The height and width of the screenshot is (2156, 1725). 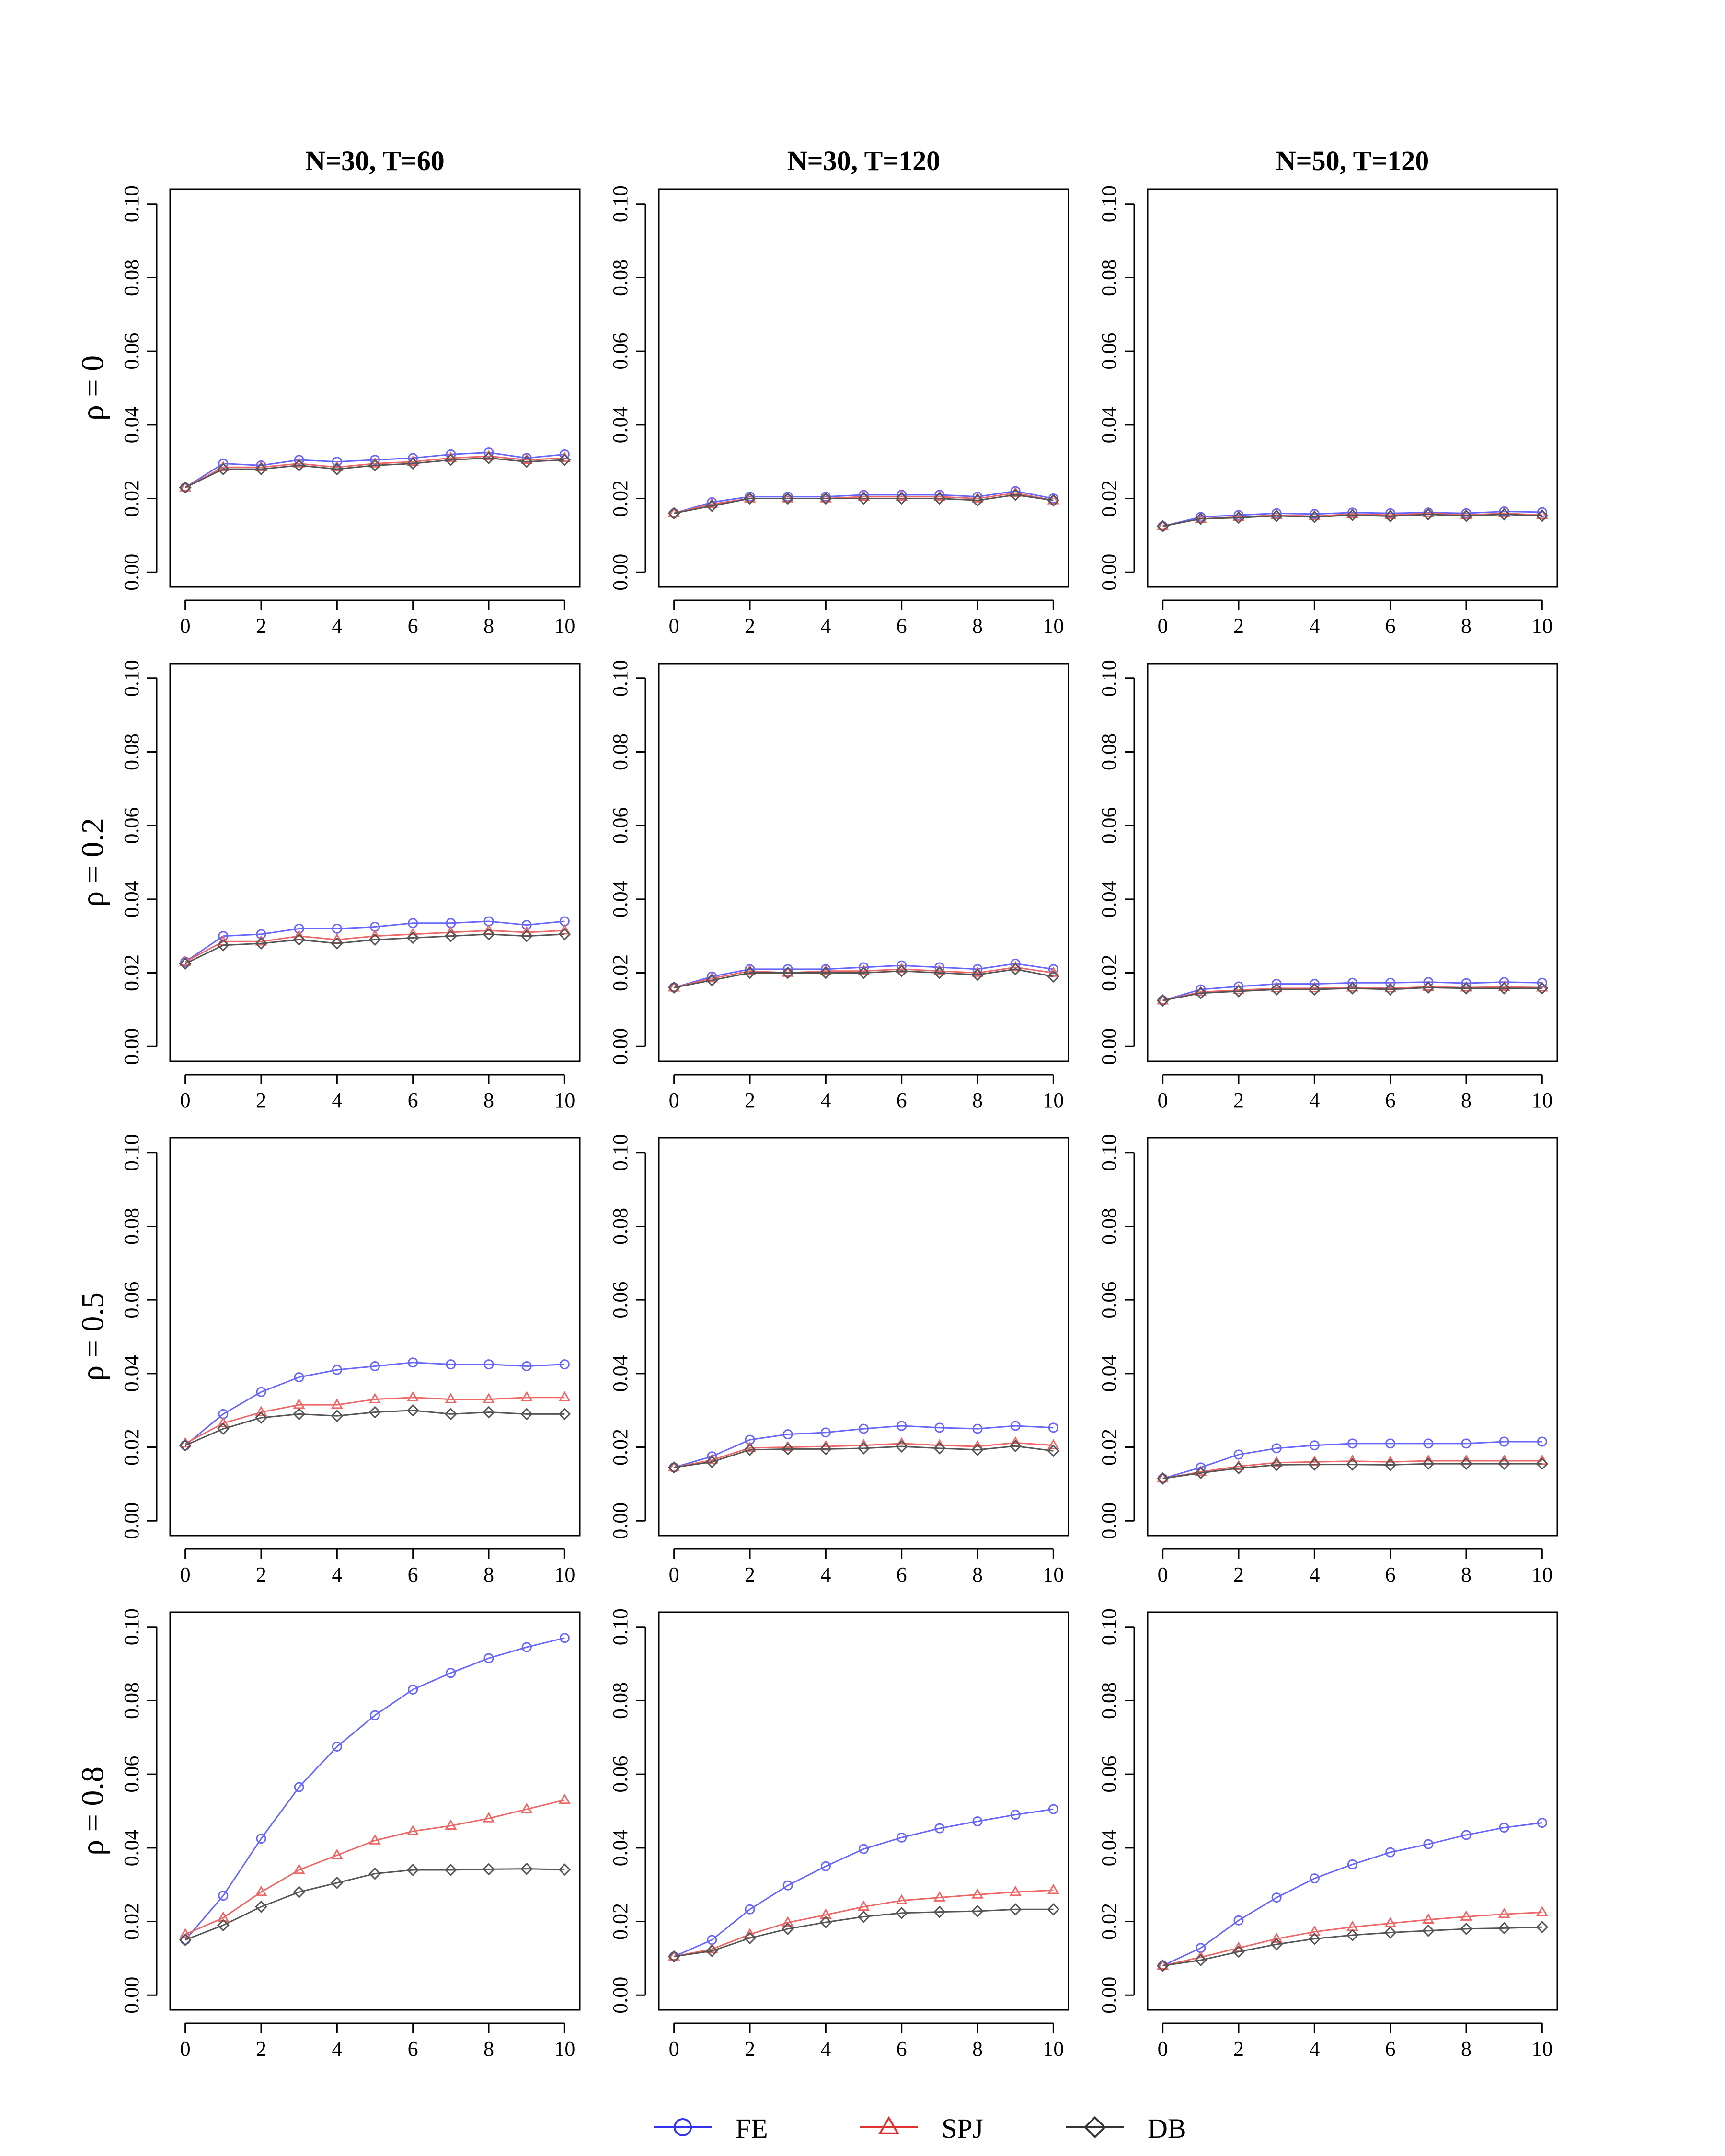 I want to click on db-line, so click(x=1352, y=1471).